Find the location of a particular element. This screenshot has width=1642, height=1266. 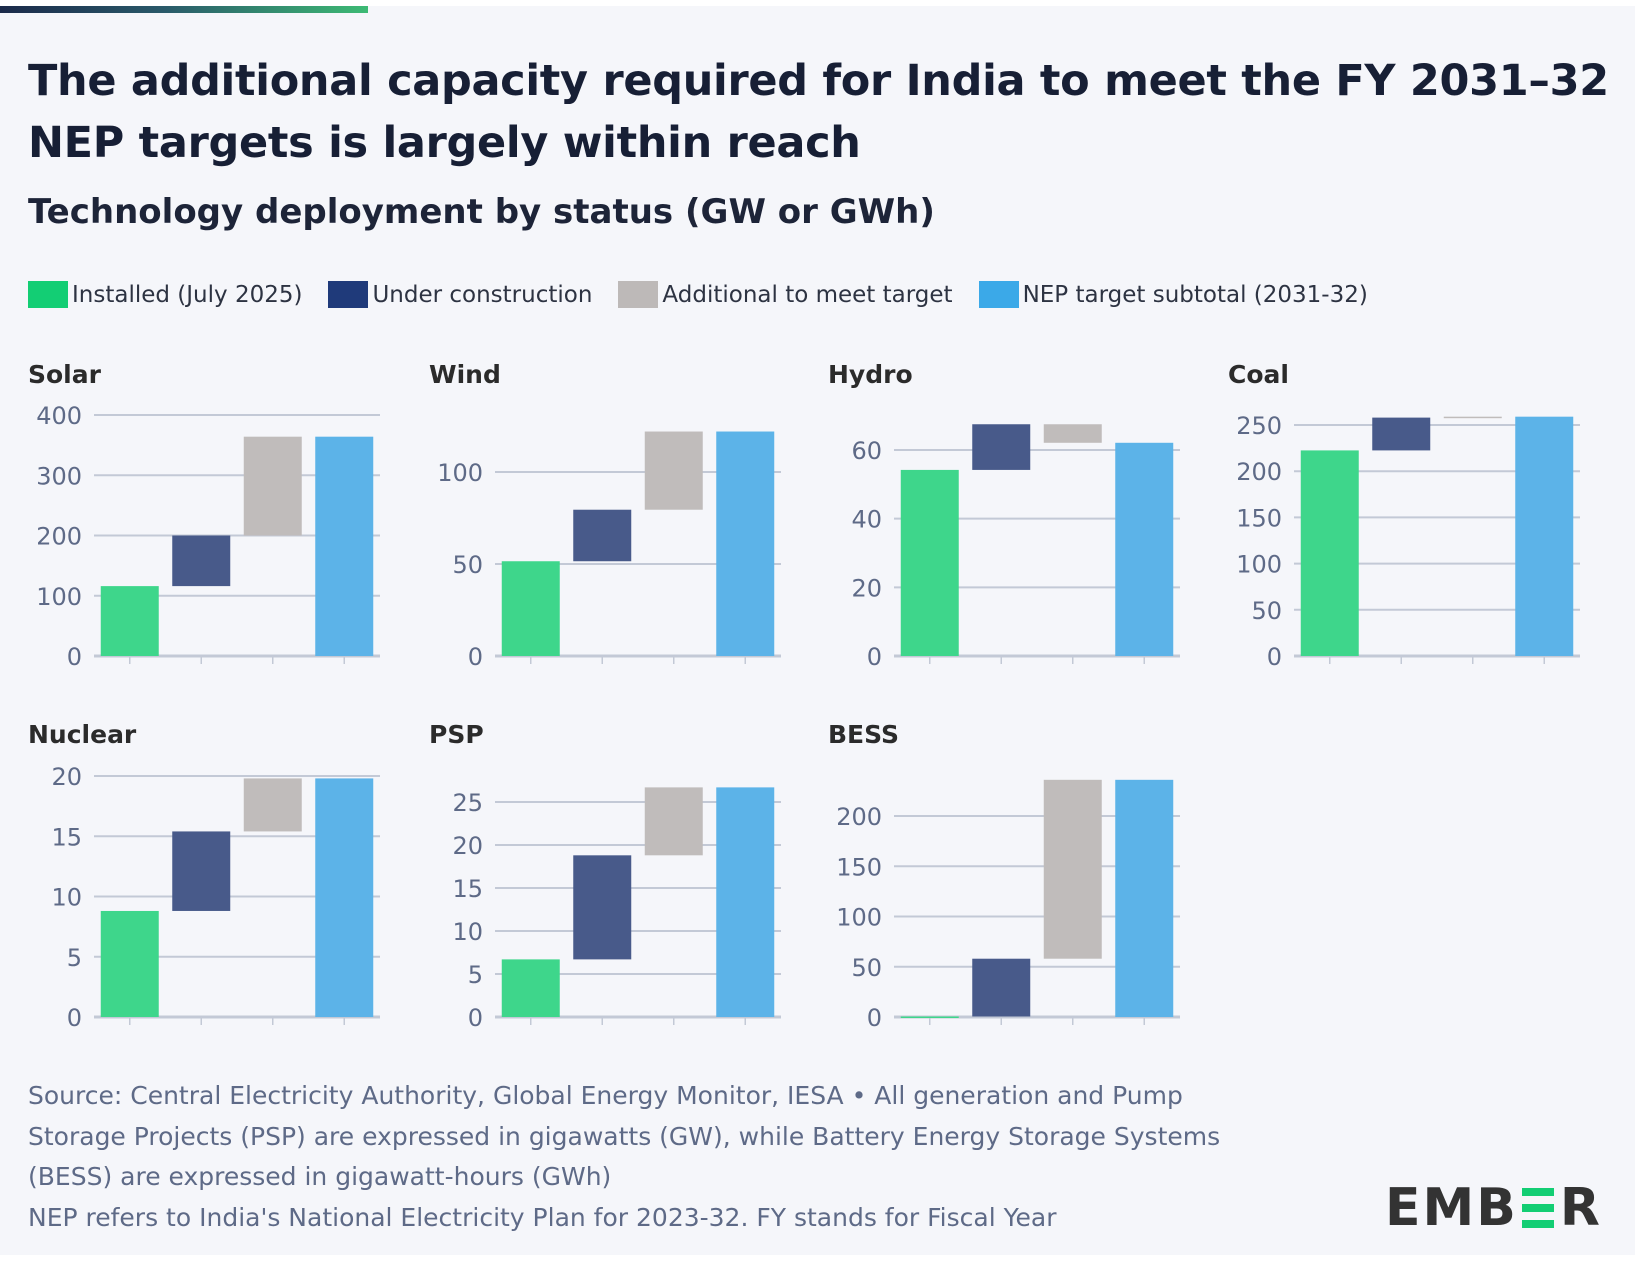

panel-title-psp: PSP is located at coordinates (456, 734).